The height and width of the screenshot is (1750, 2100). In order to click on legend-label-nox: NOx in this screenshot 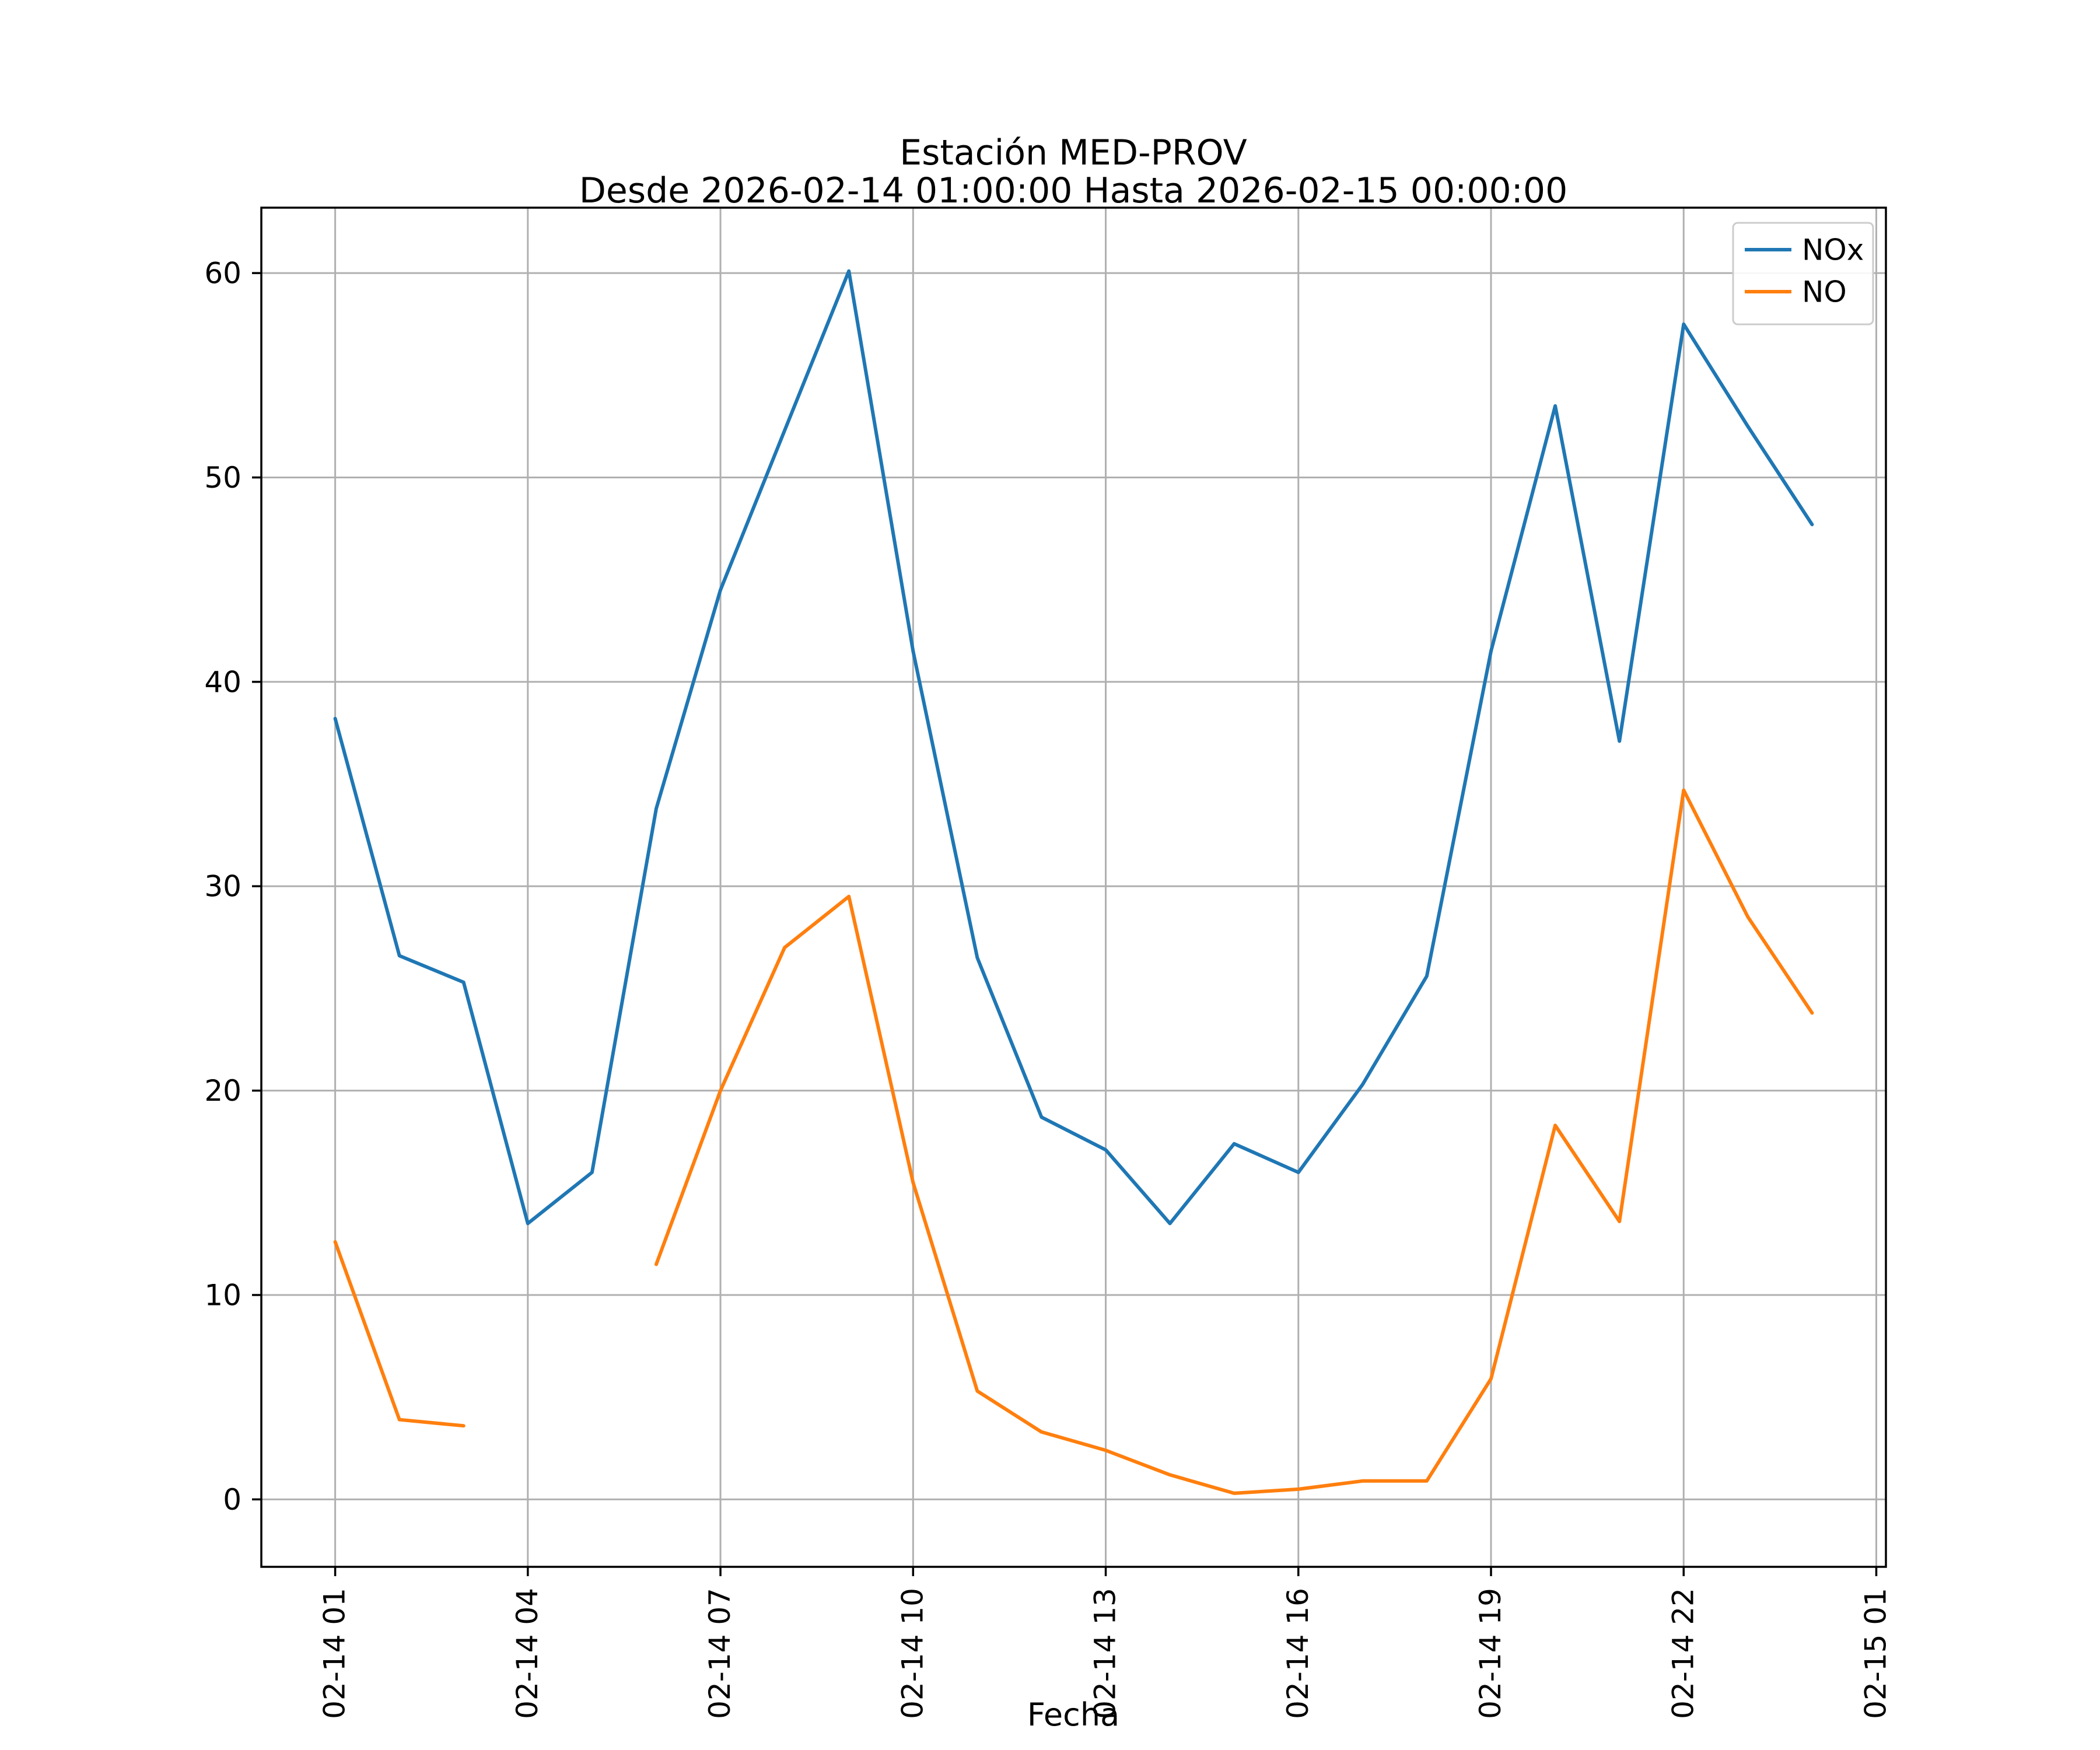, I will do `click(1833, 250)`.